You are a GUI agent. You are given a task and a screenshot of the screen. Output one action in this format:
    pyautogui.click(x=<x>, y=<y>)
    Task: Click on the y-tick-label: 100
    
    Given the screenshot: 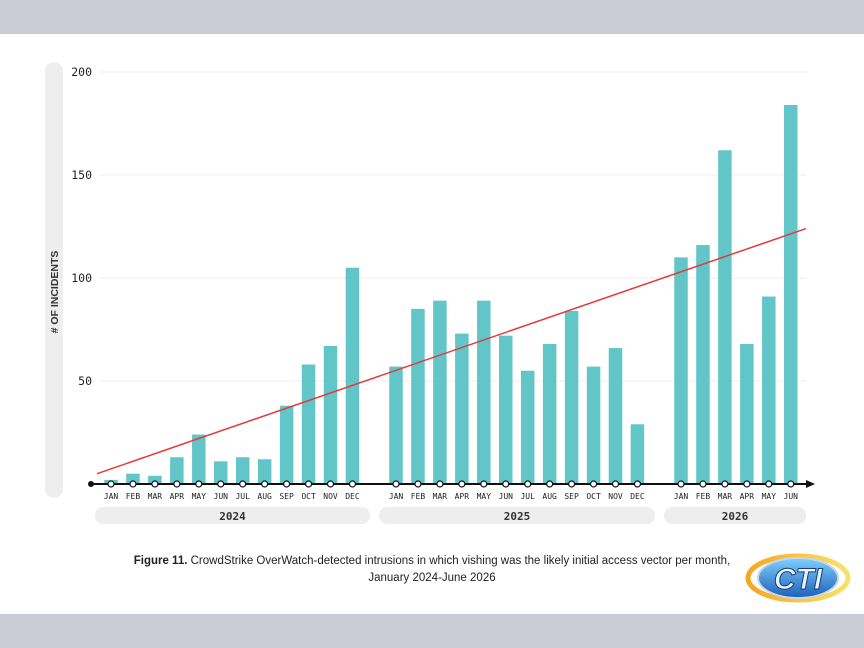 What is the action you would take?
    pyautogui.click(x=81, y=278)
    